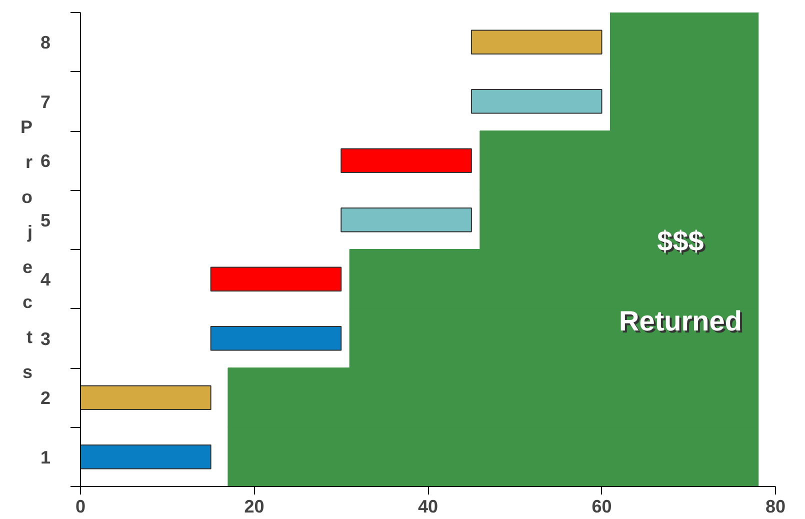  I want to click on y-tick-label: 3, so click(45, 338).